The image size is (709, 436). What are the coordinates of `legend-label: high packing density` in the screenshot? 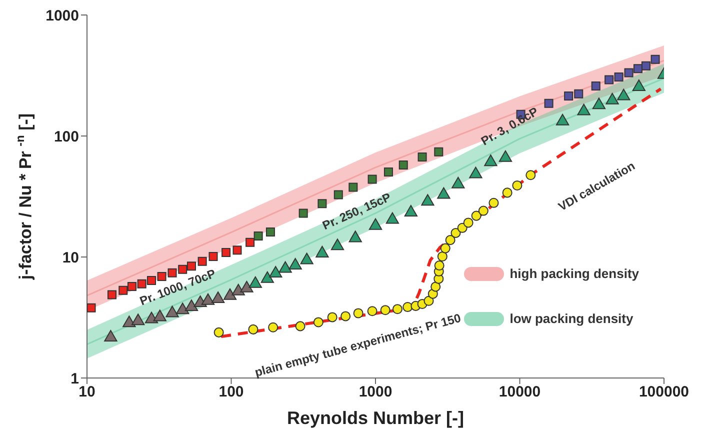 It's located at (574, 273).